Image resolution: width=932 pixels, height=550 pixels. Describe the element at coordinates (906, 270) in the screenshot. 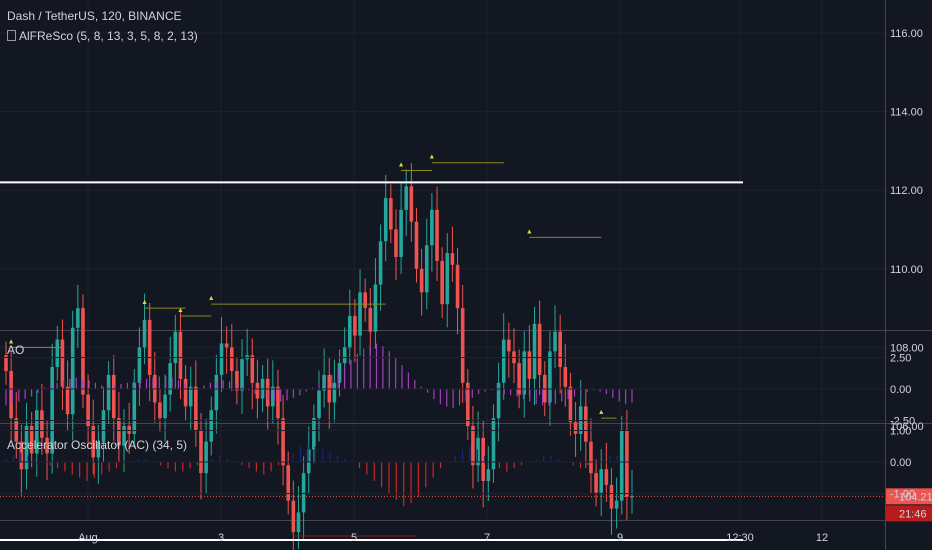

I see `price-tick-label: 110.00` at that location.